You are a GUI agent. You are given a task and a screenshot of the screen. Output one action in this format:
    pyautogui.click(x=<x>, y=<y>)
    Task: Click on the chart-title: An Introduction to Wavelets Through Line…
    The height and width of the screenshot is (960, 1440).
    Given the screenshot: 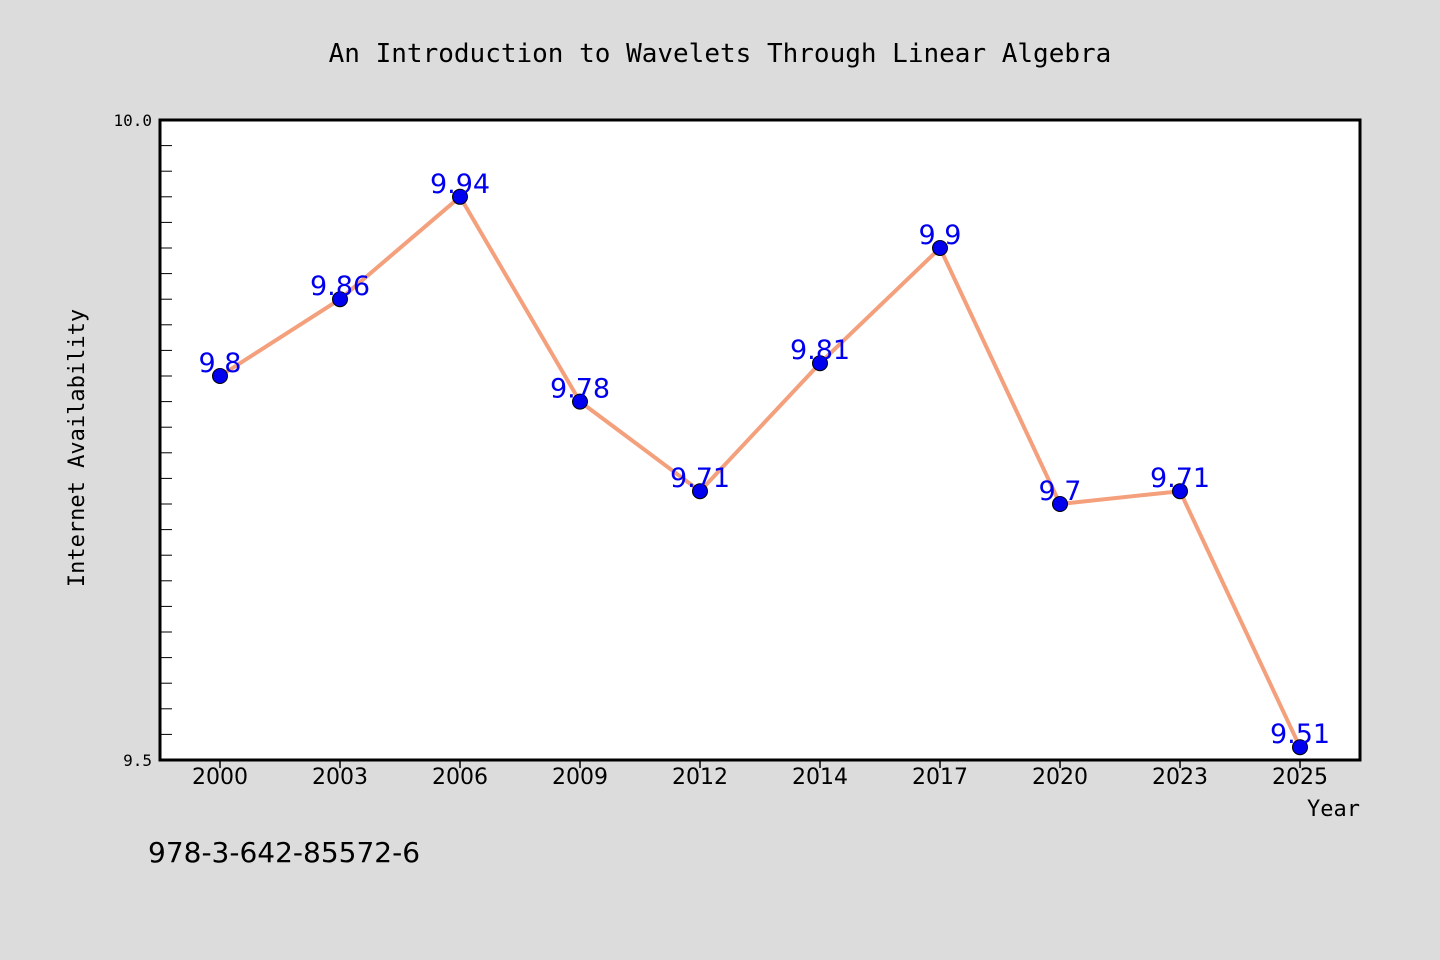 What is the action you would take?
    pyautogui.click(x=720, y=54)
    